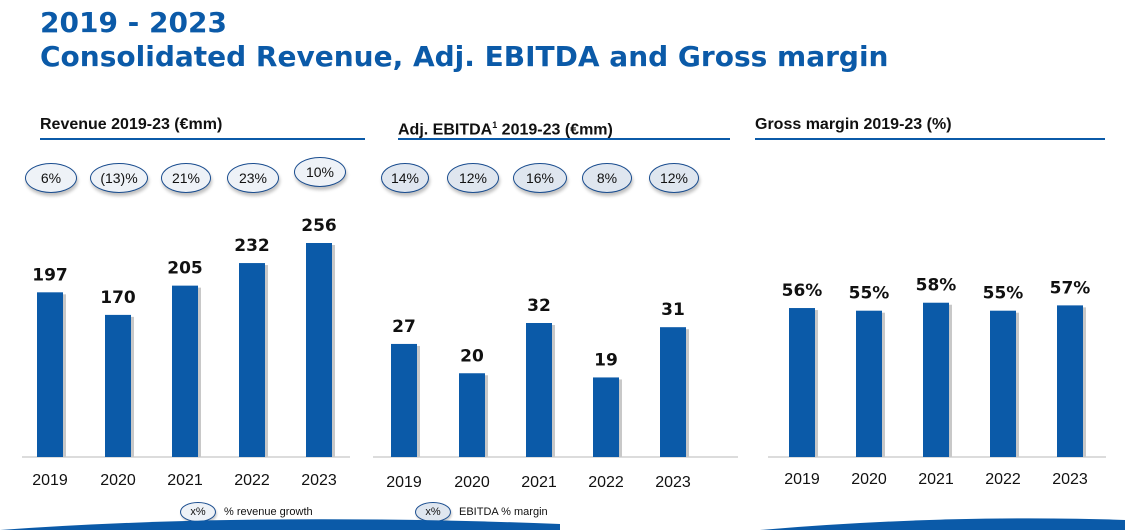 This screenshot has height=530, width=1125. What do you see at coordinates (404, 400) in the screenshot?
I see `ebitda-bar-2019` at bounding box center [404, 400].